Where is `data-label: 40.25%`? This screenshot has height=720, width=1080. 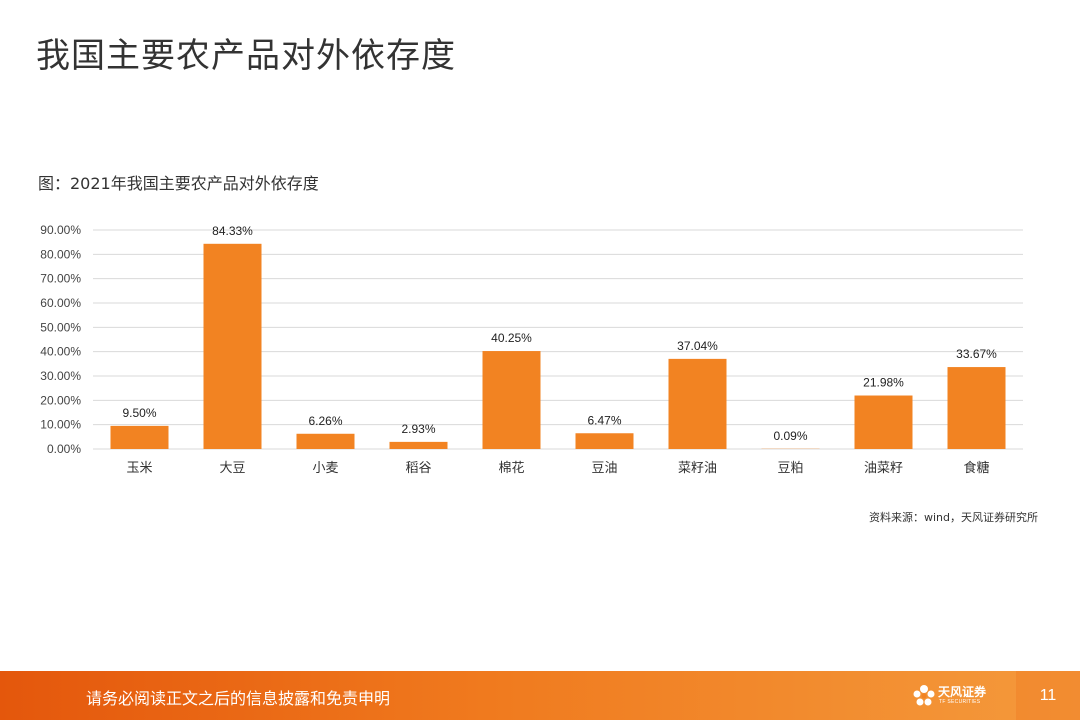 data-label: 40.25% is located at coordinates (511, 338).